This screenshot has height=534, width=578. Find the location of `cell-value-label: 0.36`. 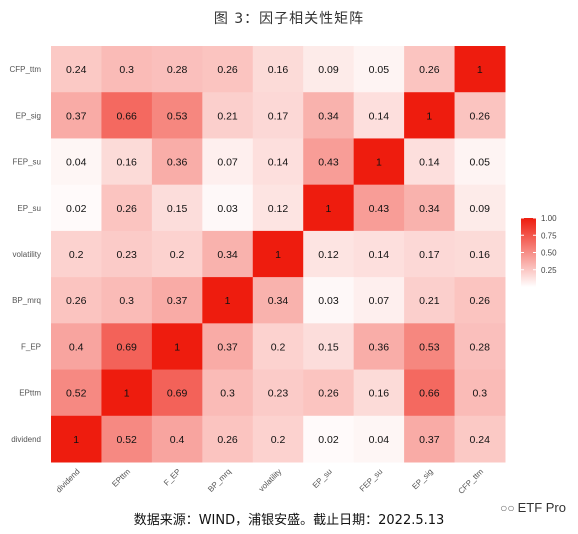

cell-value-label: 0.36 is located at coordinates (379, 347).